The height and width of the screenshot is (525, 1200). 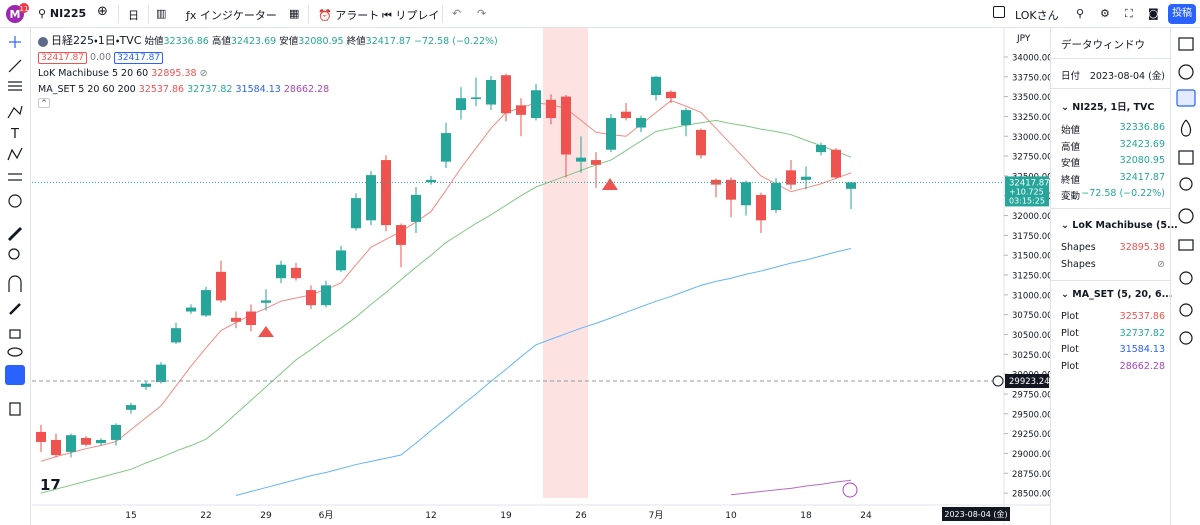 I want to click on ind2-value: 31584.13, so click(x=258, y=89).